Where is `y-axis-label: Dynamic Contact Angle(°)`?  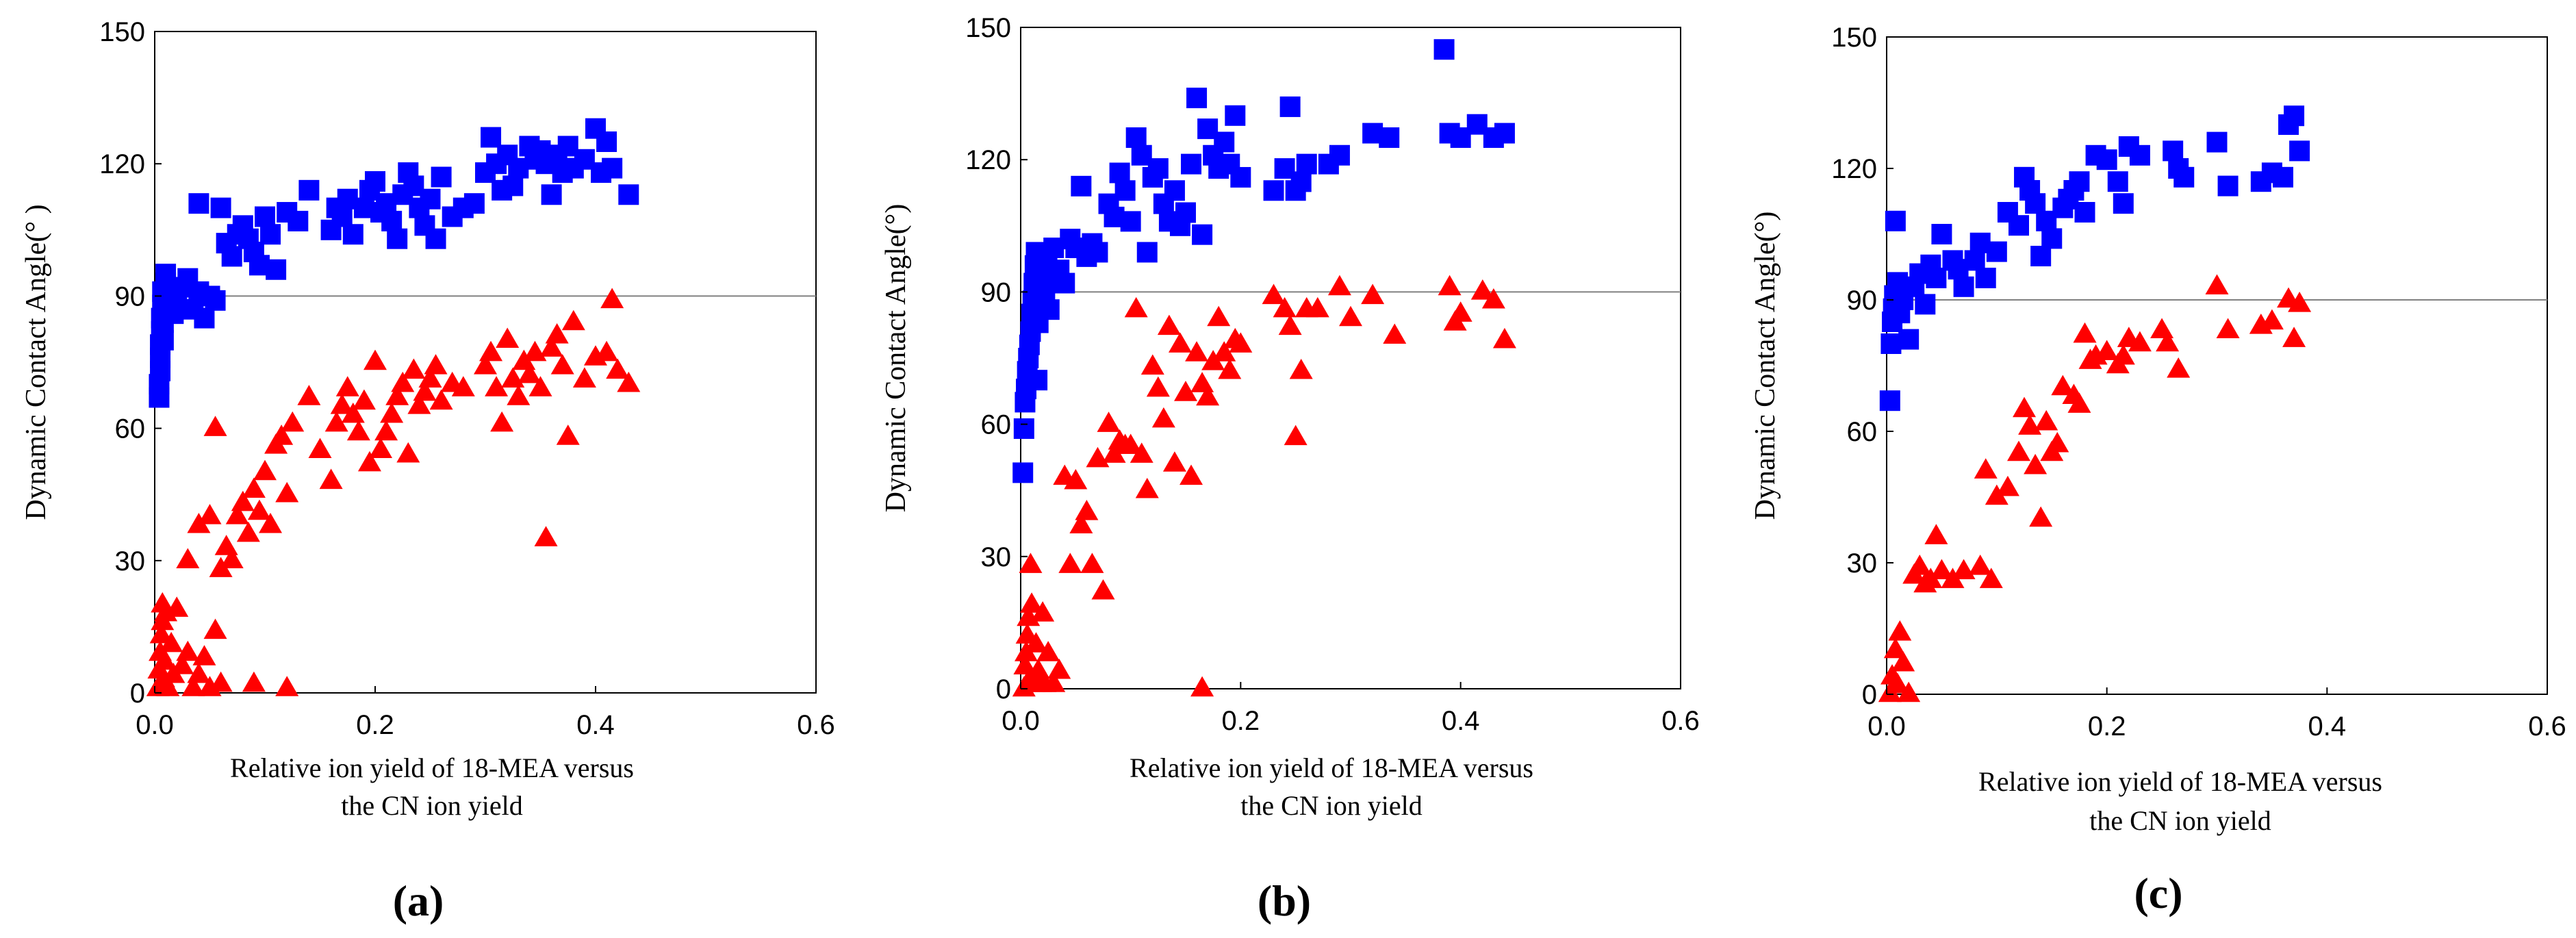 y-axis-label: Dynamic Contact Angle(°) is located at coordinates (896, 358).